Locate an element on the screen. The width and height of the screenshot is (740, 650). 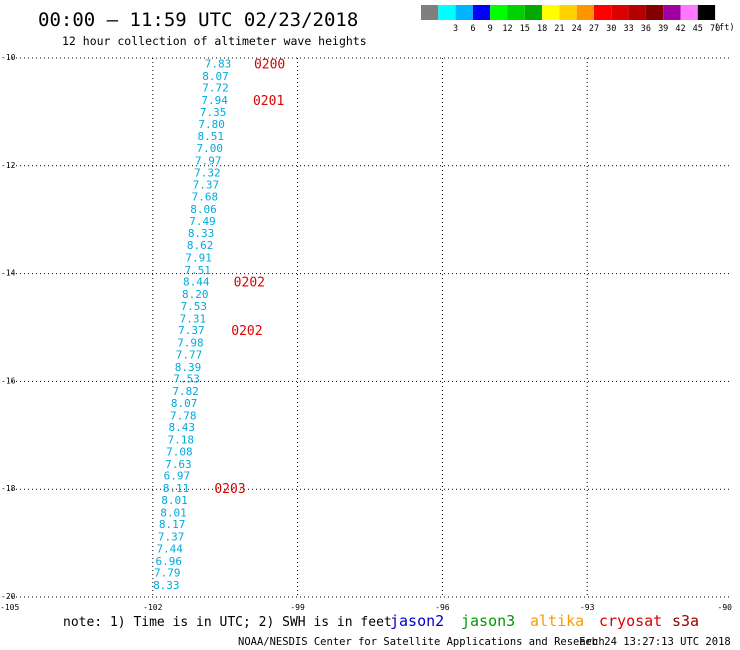
wave-height-value: 8.01 is located at coordinates (174, 500).